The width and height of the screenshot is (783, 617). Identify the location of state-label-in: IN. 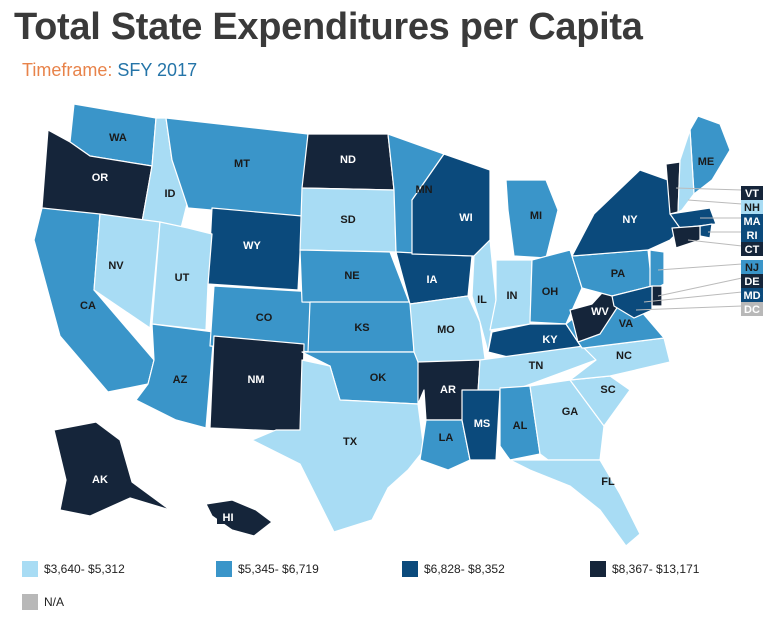
(512, 296).